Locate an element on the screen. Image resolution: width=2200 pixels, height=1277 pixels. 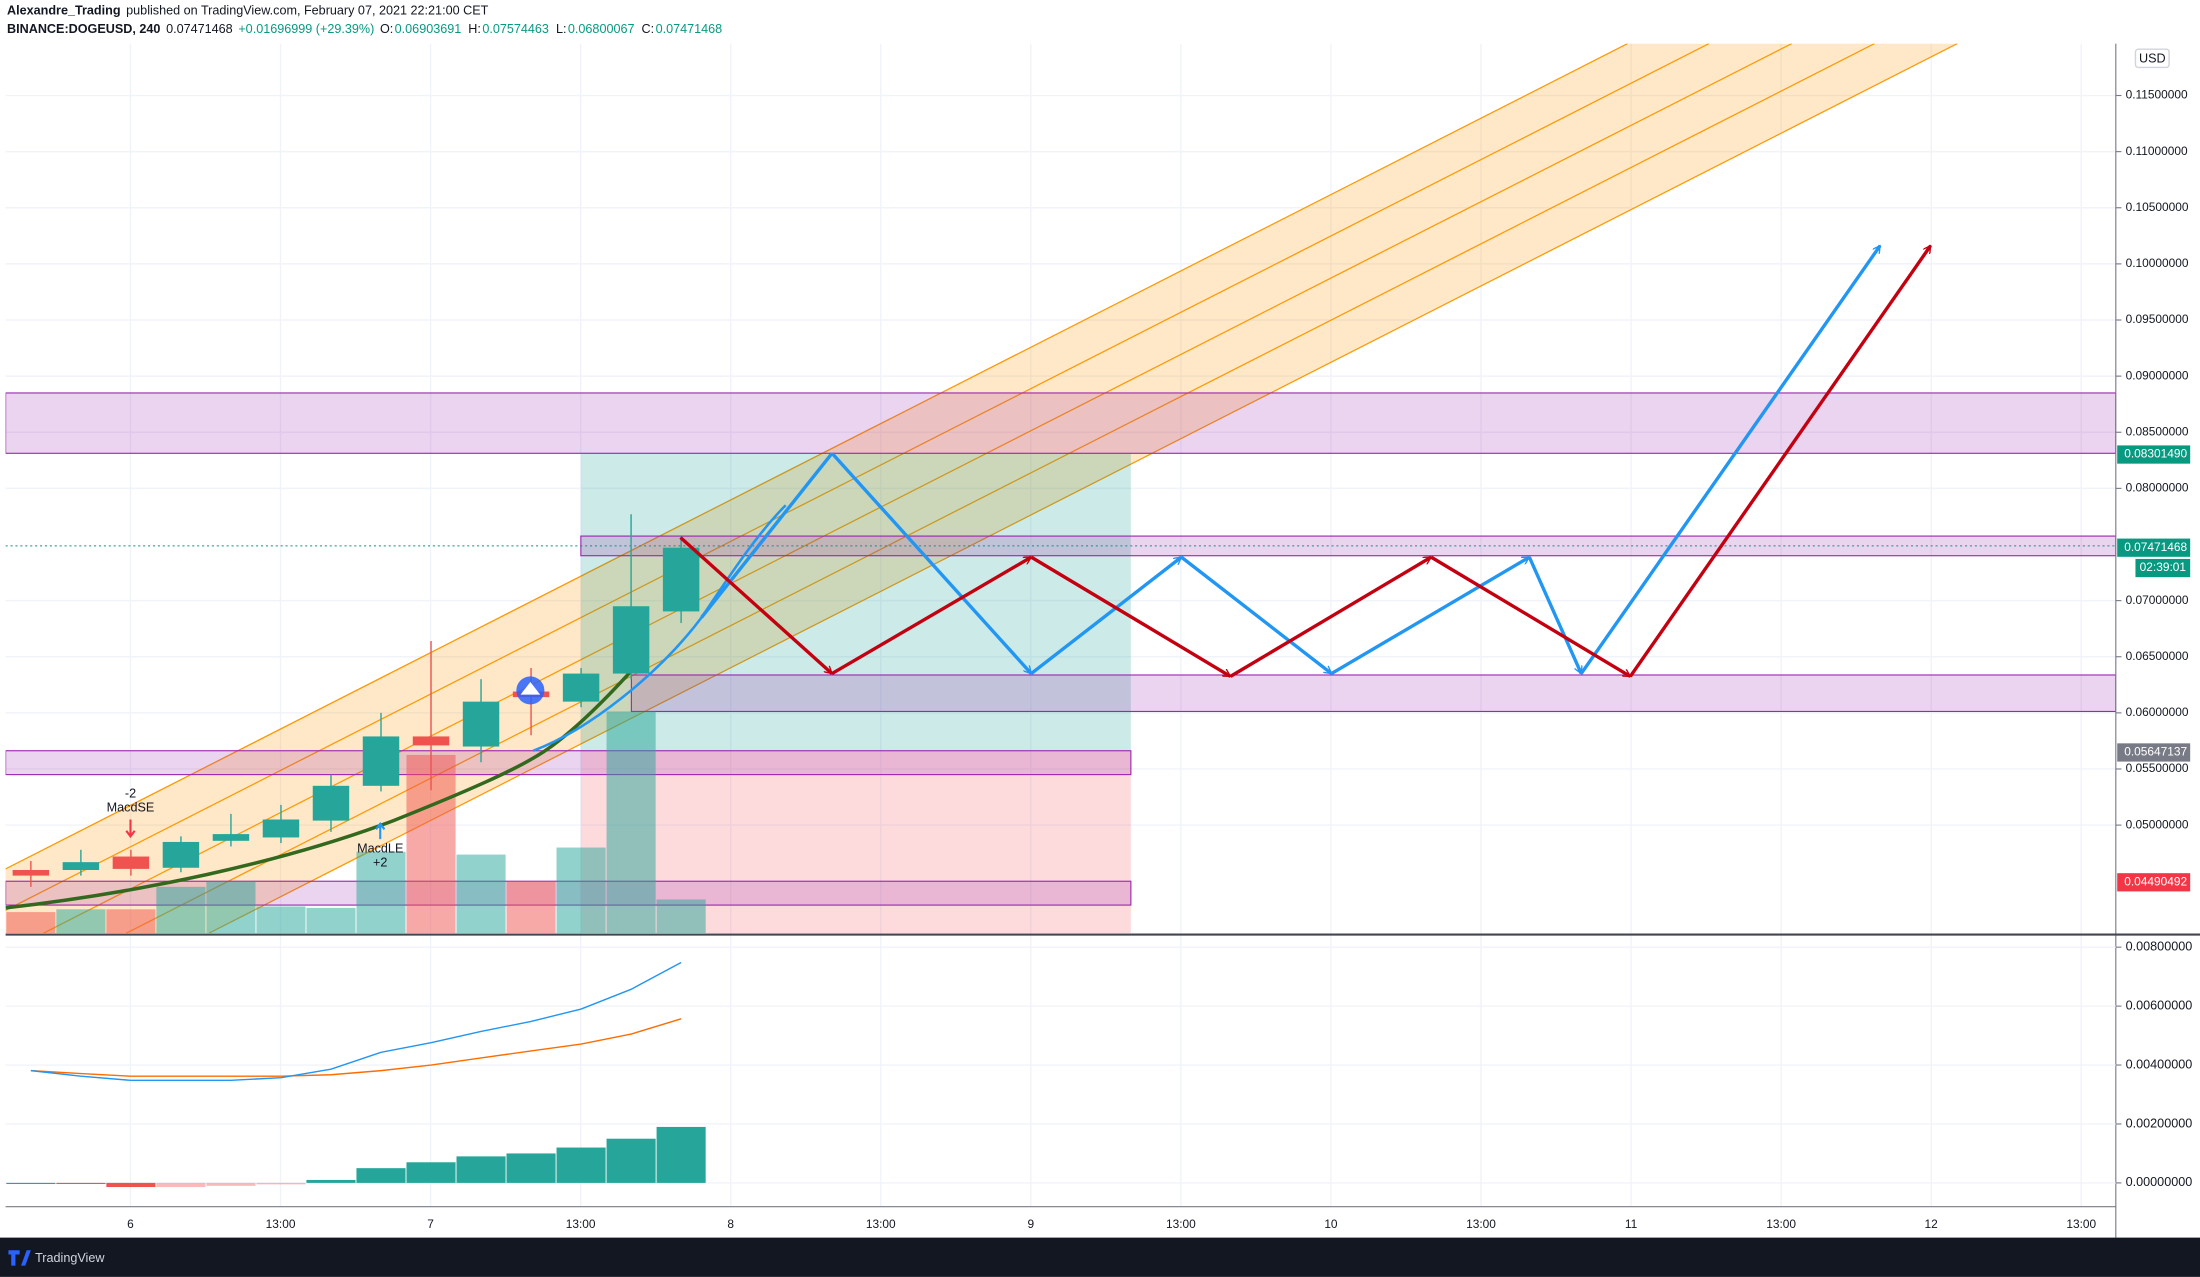
macd-line is located at coordinates (356, 1021).